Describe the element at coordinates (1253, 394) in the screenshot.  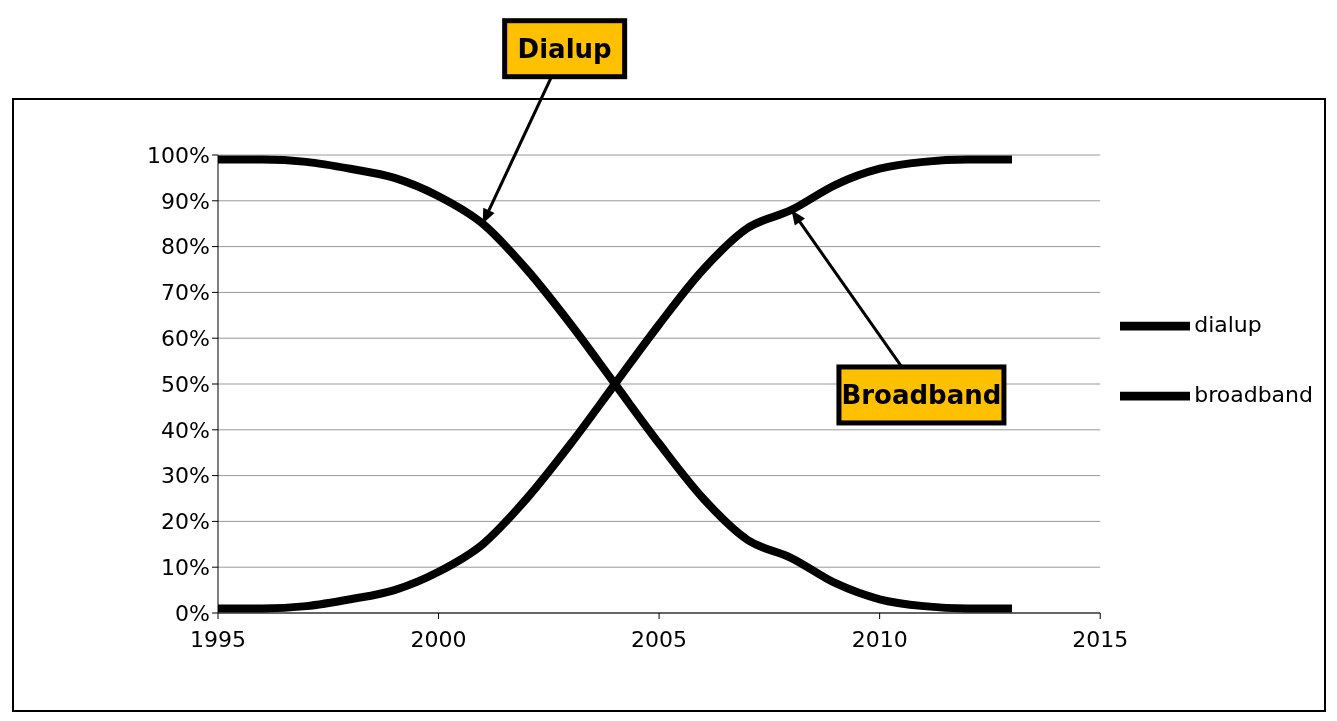
I see `legend-label: broadband` at that location.